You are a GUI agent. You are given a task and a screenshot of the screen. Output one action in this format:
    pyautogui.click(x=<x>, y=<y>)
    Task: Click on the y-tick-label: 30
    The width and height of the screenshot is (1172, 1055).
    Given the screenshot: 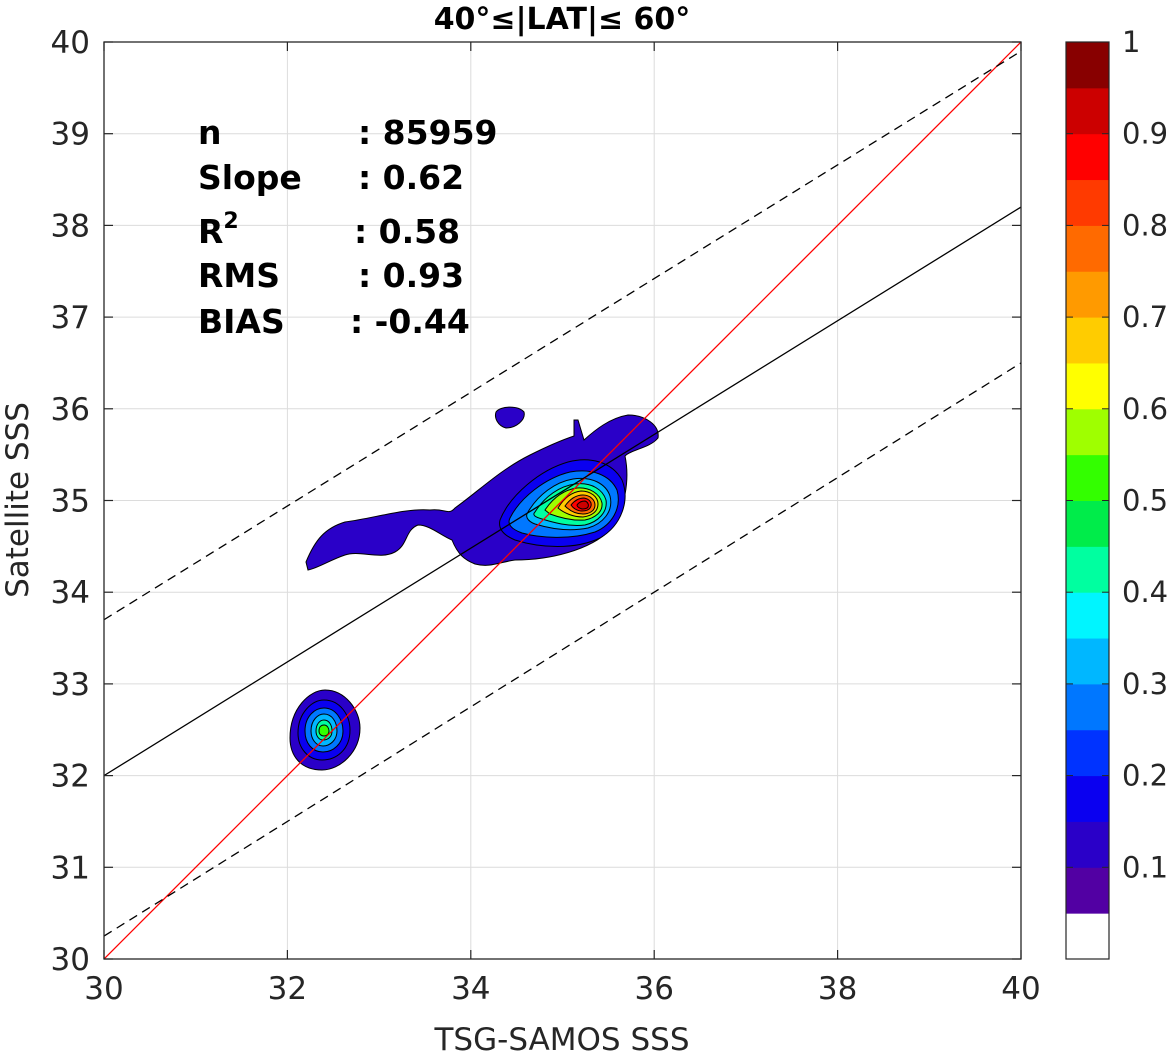 What is the action you would take?
    pyautogui.click(x=70, y=960)
    